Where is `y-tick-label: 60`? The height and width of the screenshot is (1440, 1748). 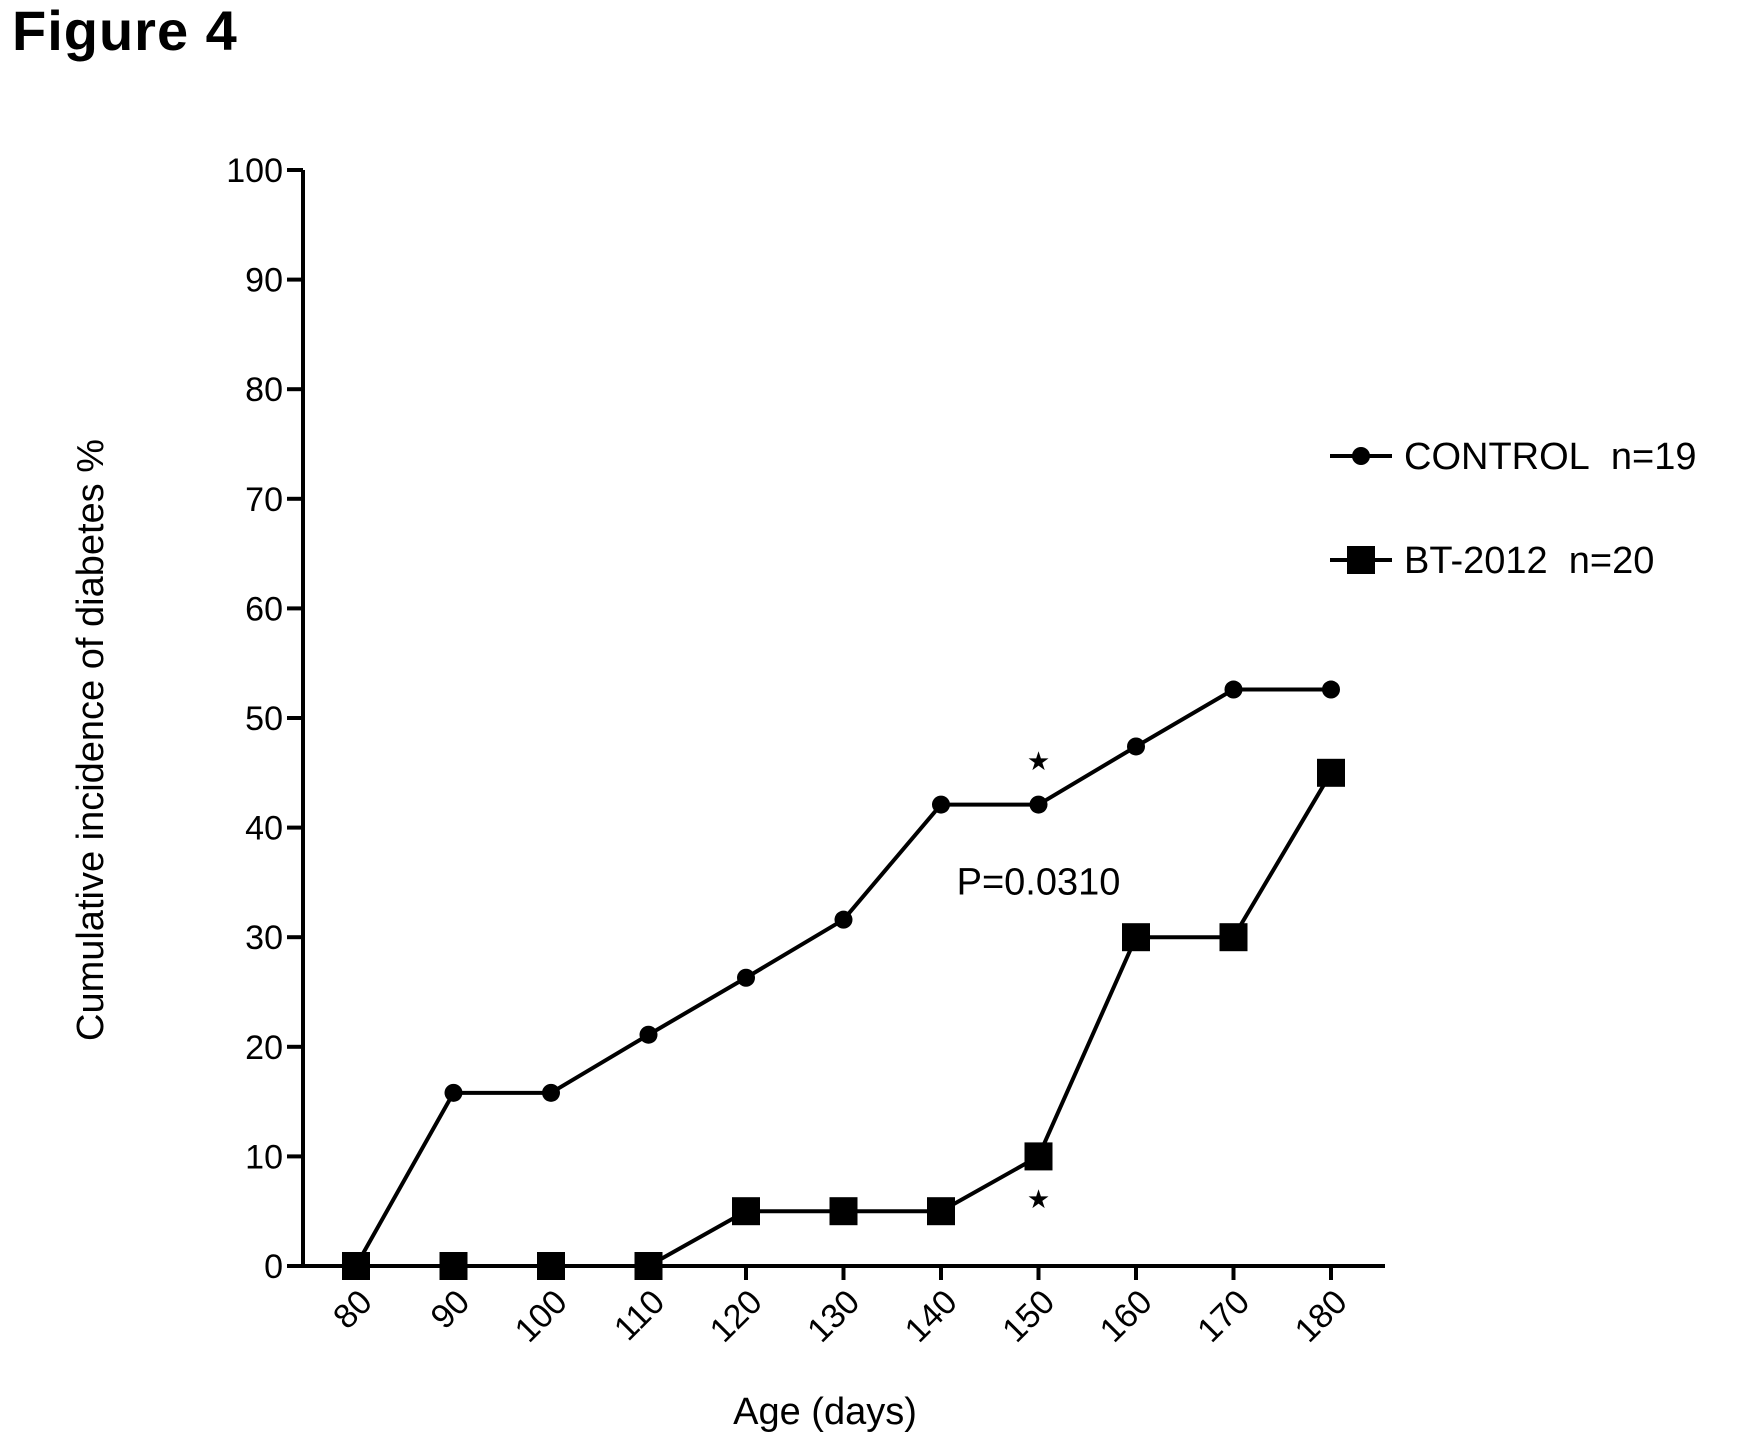 y-tick-label: 60 is located at coordinates (264, 609).